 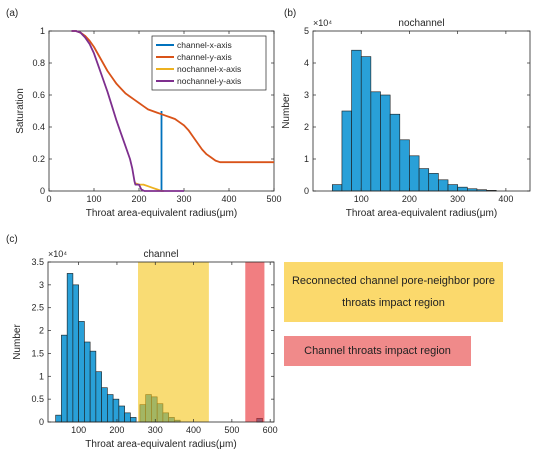 What do you see at coordinates (37, 308) in the screenshot?
I see `panel-c-y-tick-label: 2.5` at bounding box center [37, 308].